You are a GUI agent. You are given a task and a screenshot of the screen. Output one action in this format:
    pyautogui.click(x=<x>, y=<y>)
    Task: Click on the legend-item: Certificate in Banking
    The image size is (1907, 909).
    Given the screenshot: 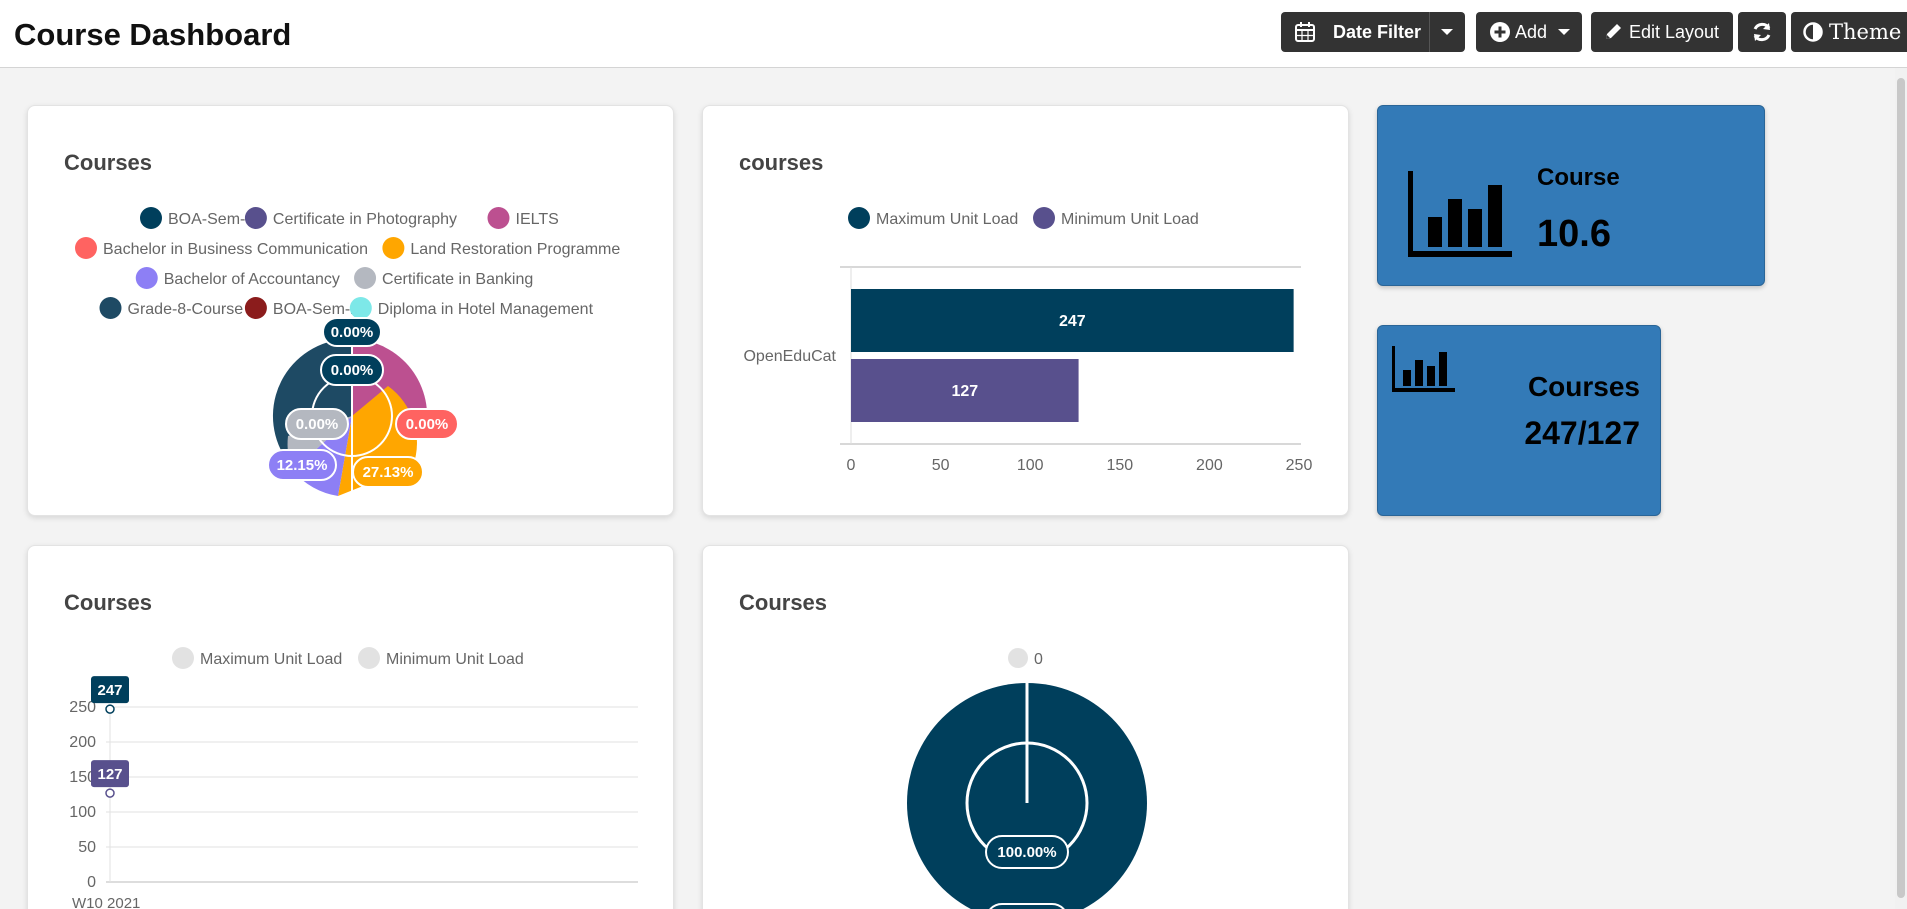 What is the action you would take?
    pyautogui.click(x=443, y=278)
    